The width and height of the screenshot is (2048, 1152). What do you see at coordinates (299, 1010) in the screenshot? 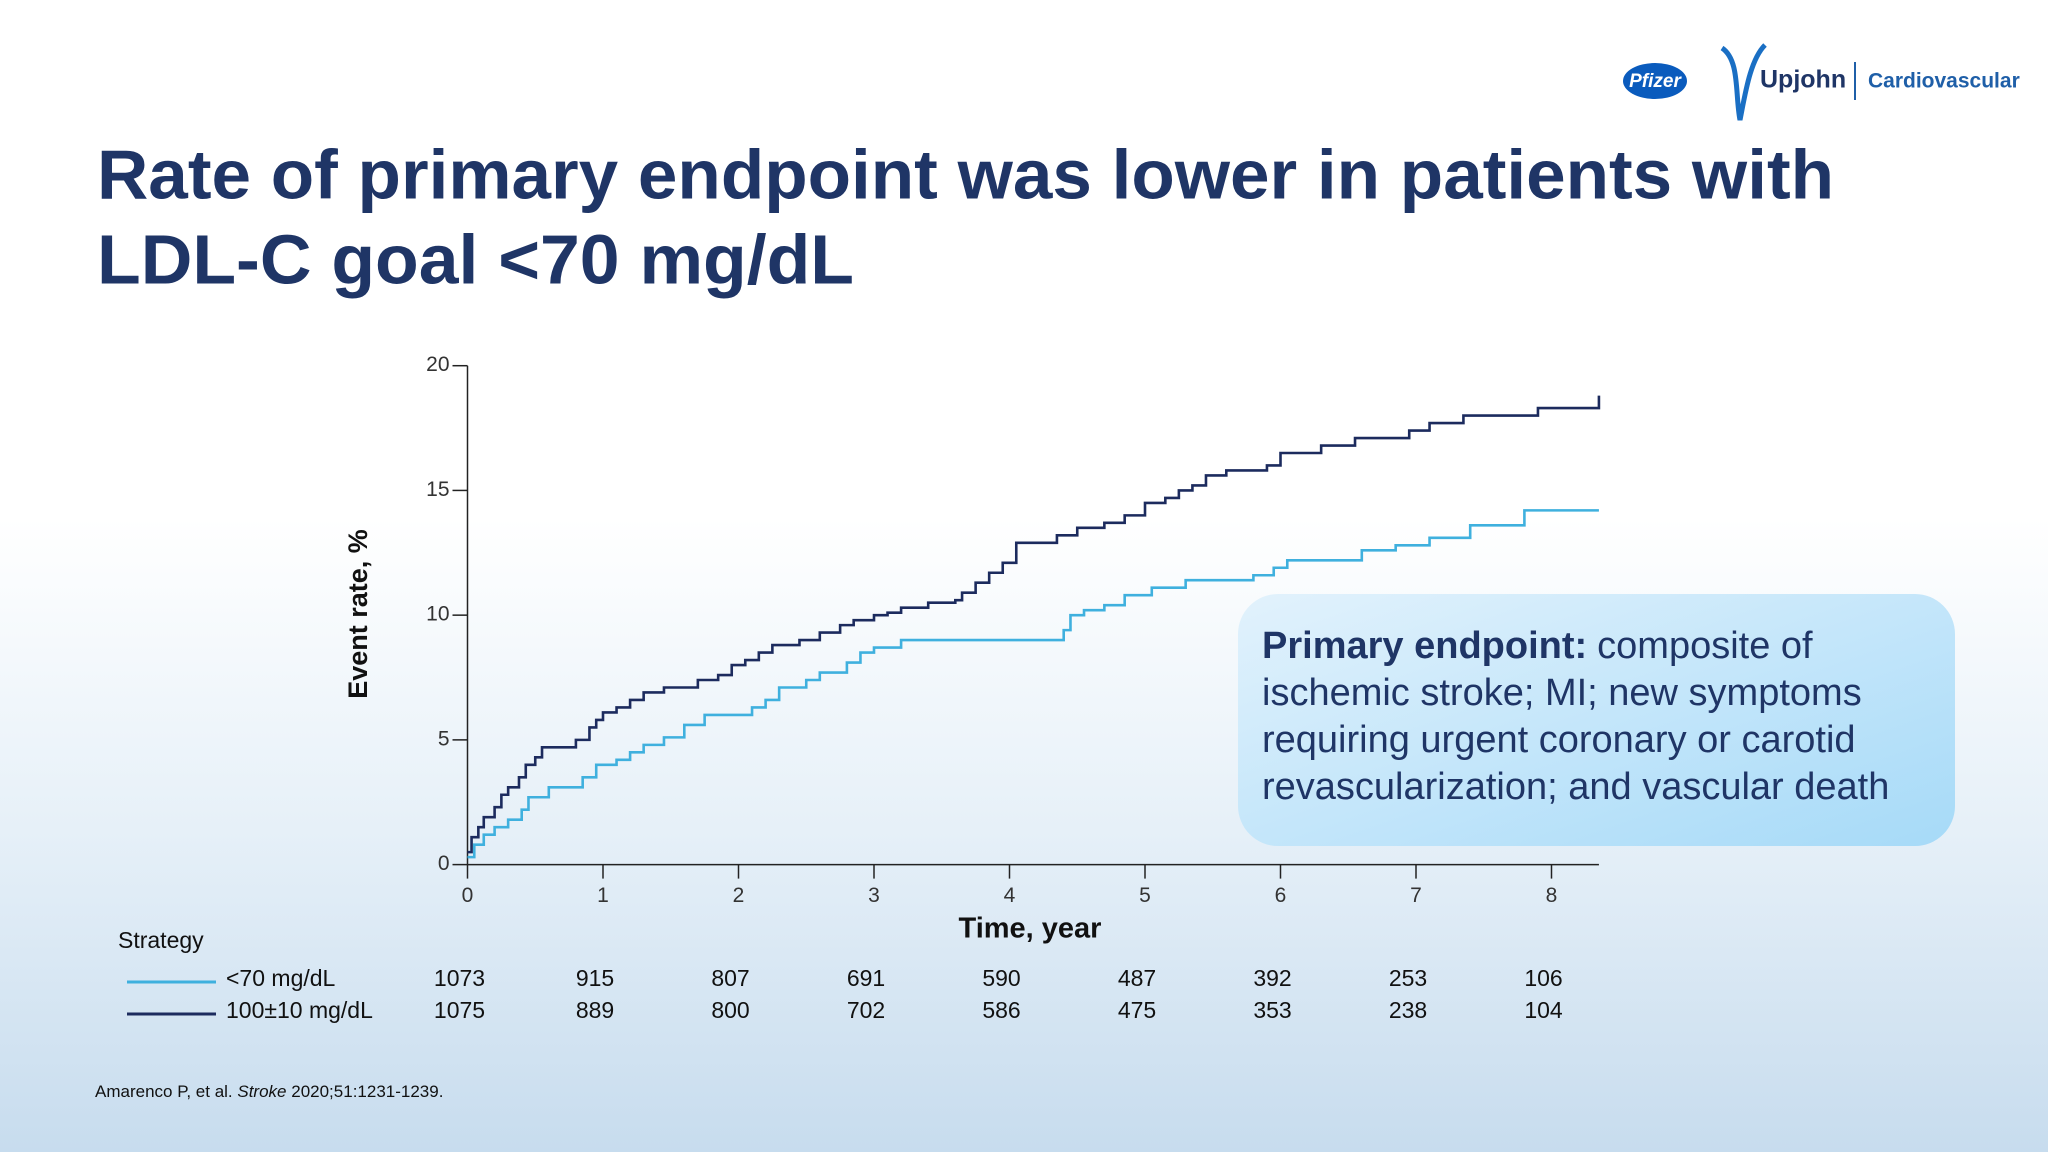
I see `legend-label: 100±10 mg/dL` at bounding box center [299, 1010].